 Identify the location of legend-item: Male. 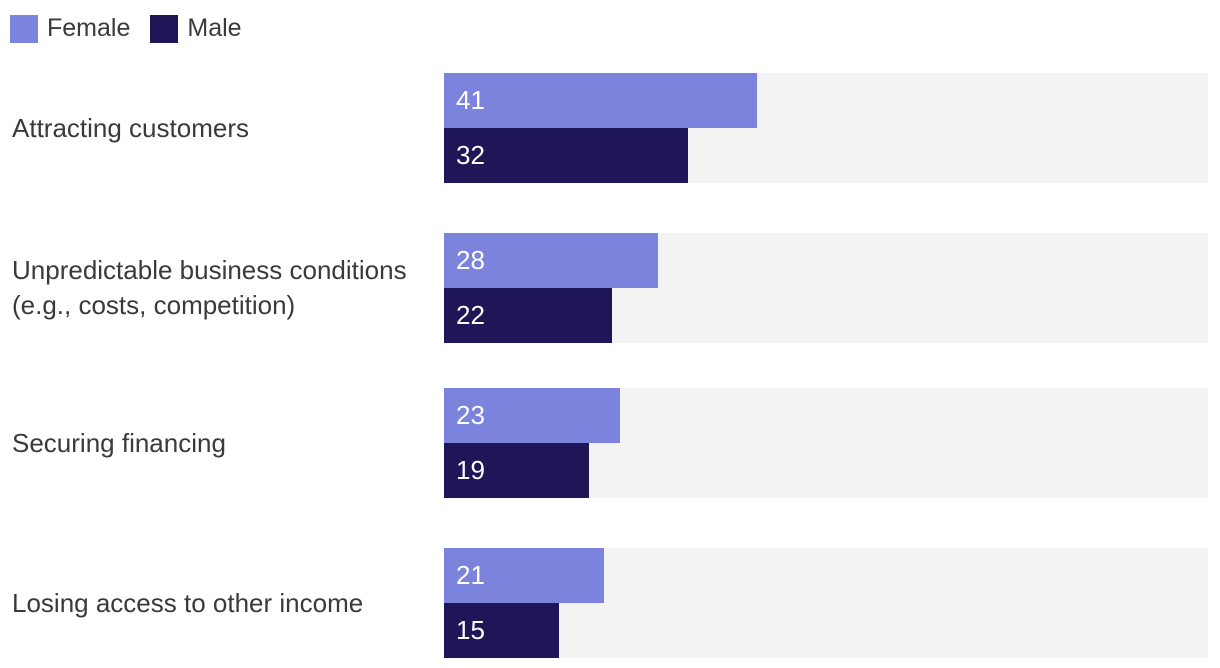
(196, 28).